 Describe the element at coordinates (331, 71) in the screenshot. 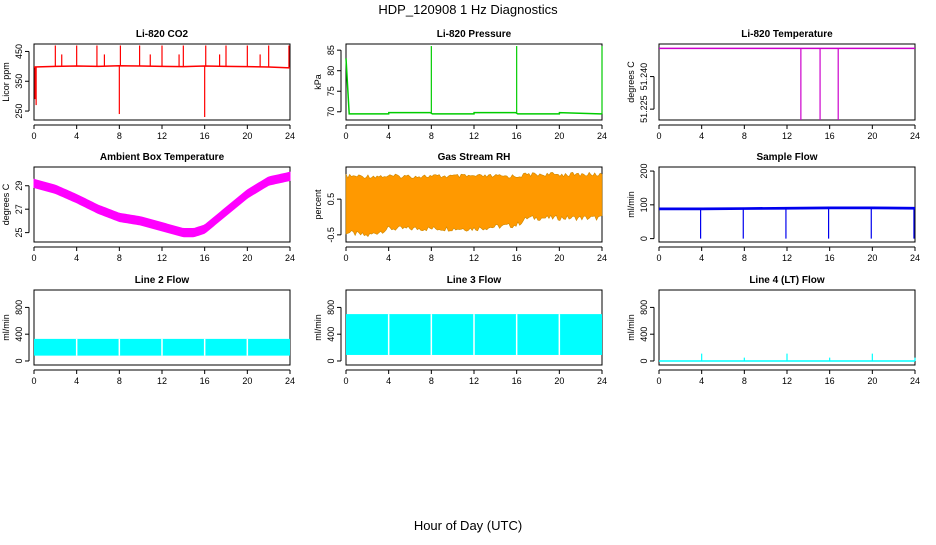

I see `y-tick-label: 80` at that location.